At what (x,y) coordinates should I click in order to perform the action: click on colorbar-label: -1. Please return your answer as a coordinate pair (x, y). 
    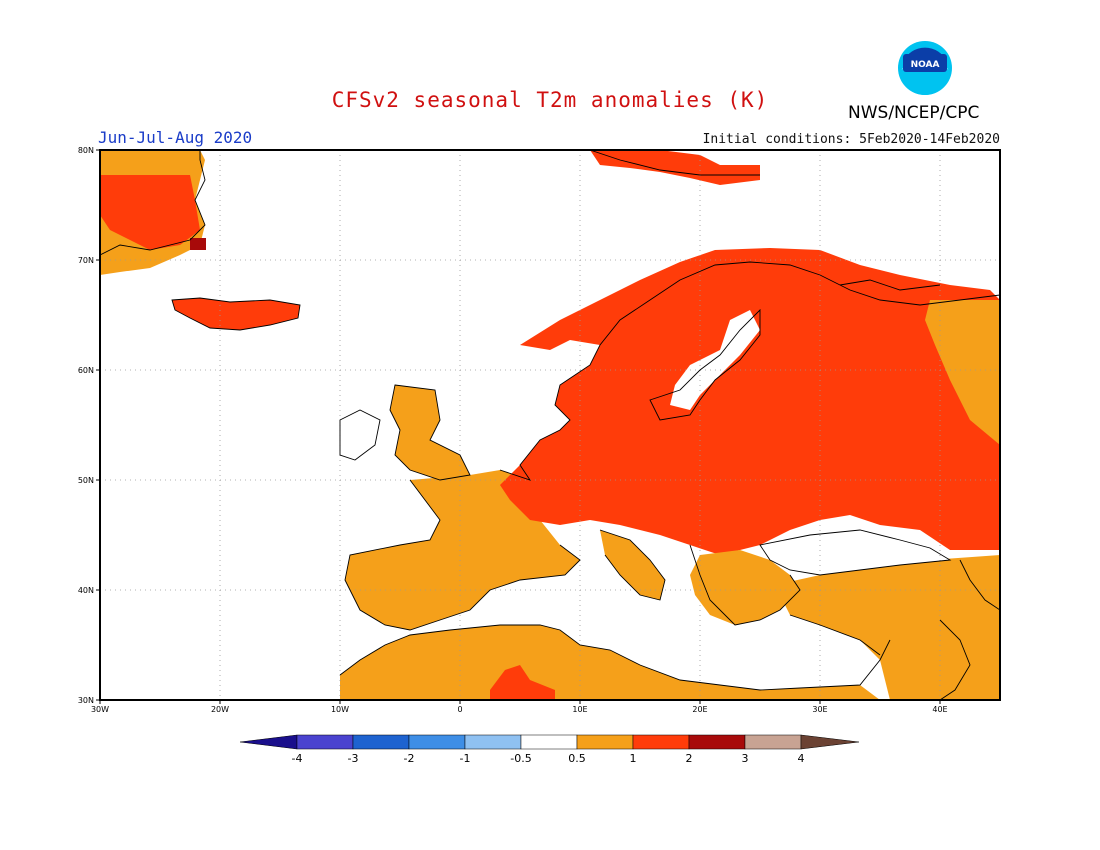
    Looking at the image, I should click on (465, 758).